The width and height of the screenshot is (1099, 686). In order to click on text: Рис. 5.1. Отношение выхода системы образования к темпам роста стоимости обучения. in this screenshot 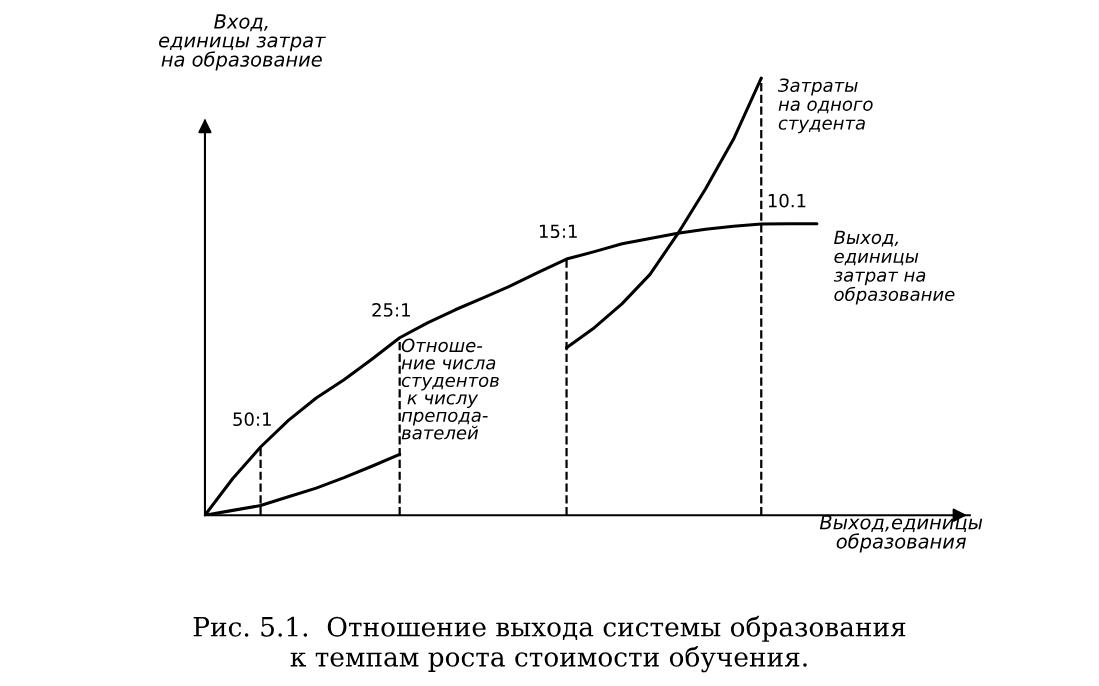, I will do `click(549, 644)`.